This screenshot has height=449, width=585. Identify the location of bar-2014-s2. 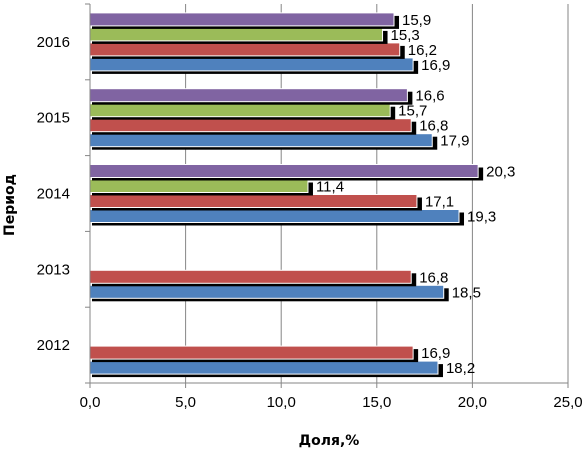
(253, 201).